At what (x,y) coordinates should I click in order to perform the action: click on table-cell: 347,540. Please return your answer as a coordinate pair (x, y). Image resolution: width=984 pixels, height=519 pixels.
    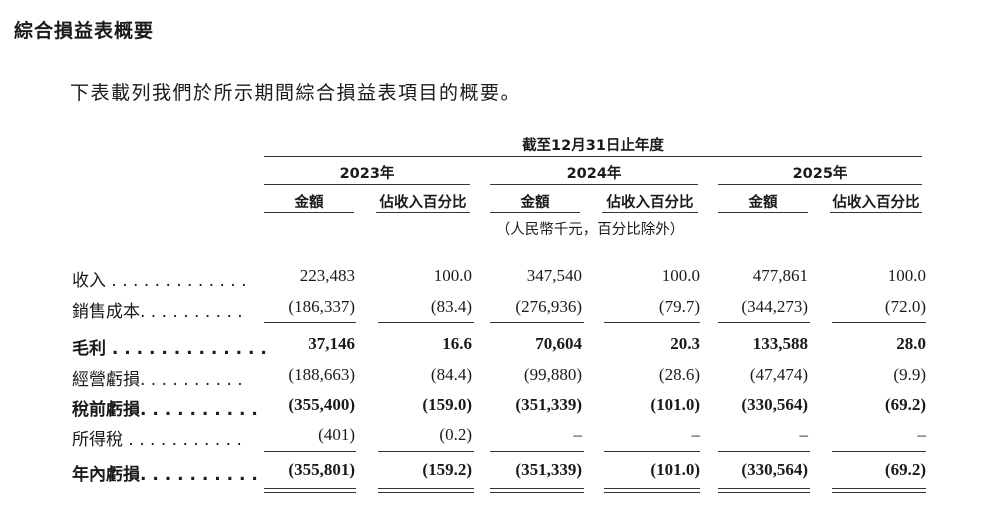
    Looking at the image, I should click on (554, 275).